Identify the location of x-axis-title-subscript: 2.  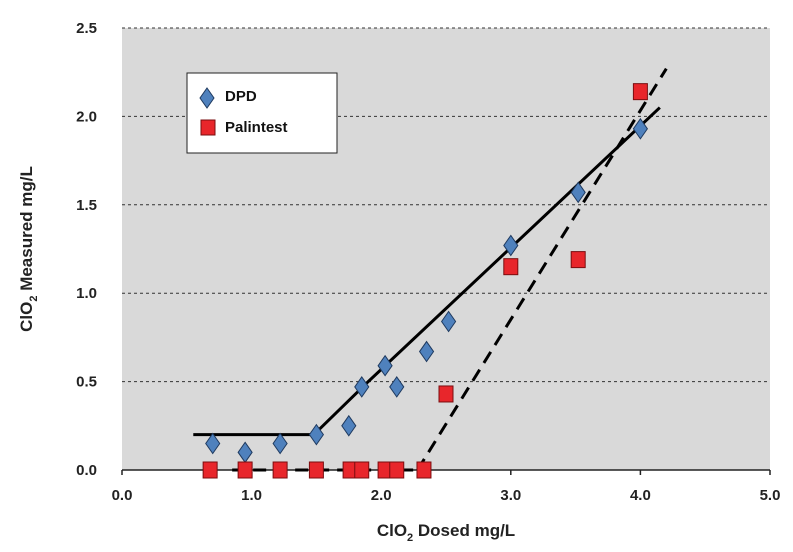
(410, 538).